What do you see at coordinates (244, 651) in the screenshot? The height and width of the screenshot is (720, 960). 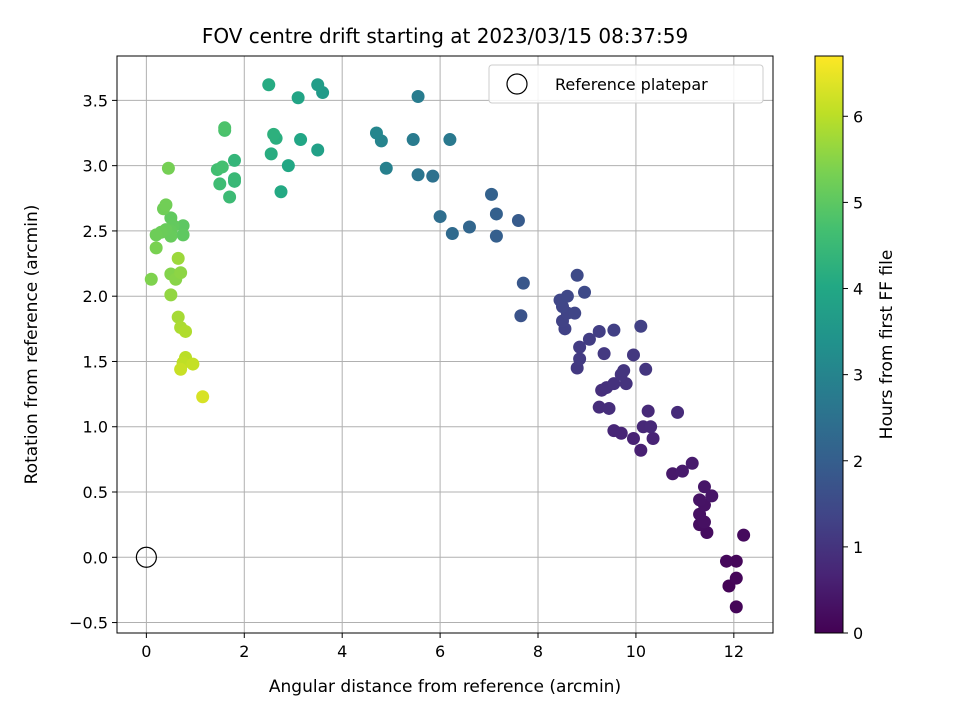 I see `x-tick-label: 2` at bounding box center [244, 651].